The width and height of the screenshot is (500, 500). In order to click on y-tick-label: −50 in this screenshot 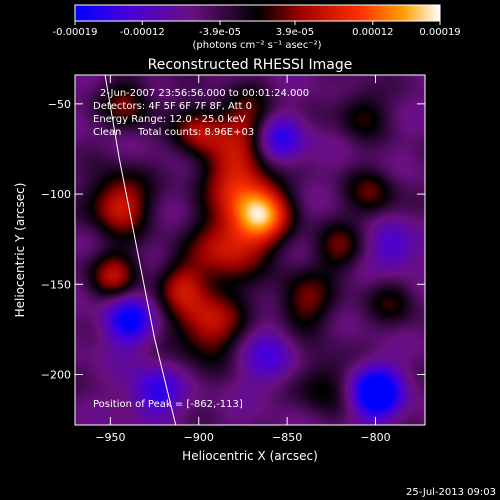, I will do `click(59, 104)`.